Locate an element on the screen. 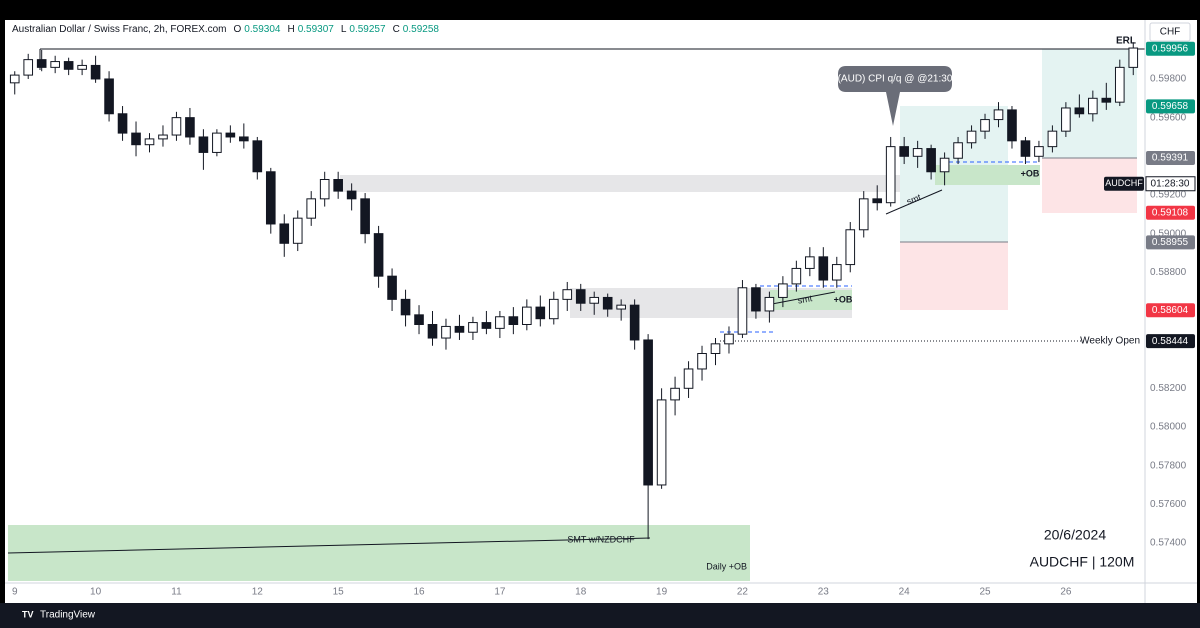 The width and height of the screenshot is (1200, 628). x-tick-label: 26 is located at coordinates (1066, 592).